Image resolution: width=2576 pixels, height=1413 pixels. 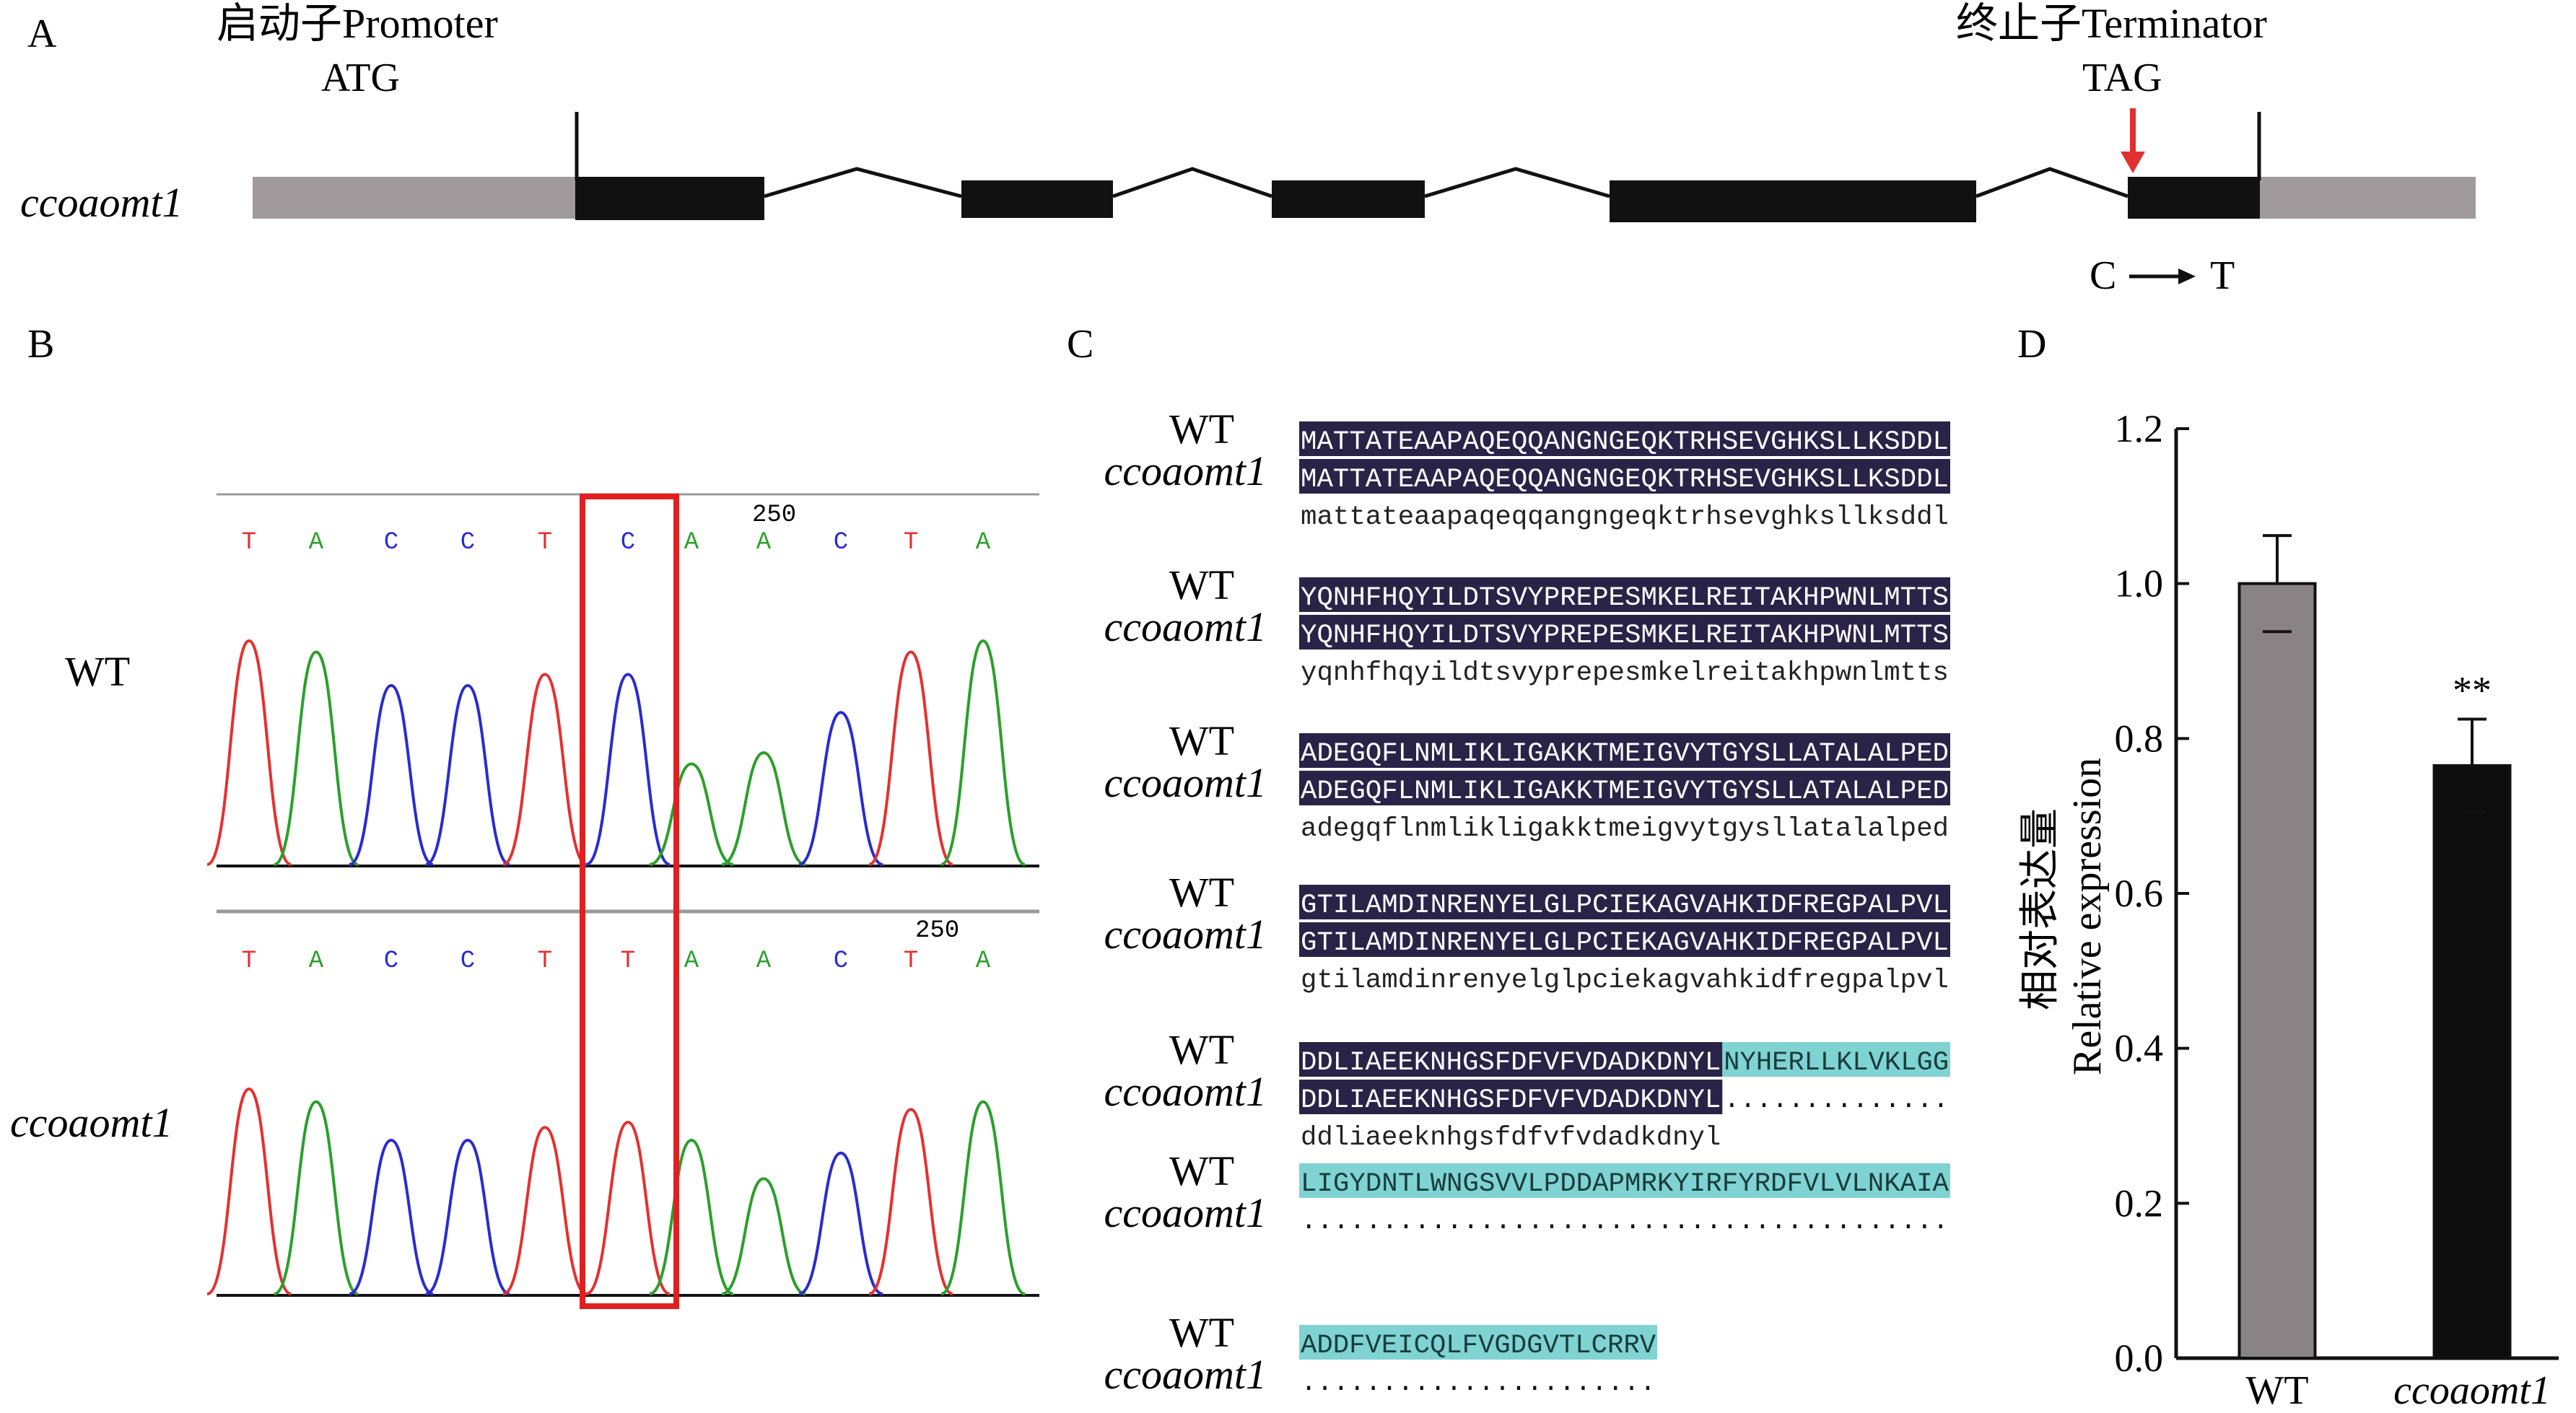 What do you see at coordinates (2337, 910) in the screenshot?
I see `expression-bar-chart: 0.0 0.2 0.4 0.6 0.8 1.0 1.2 WT ccoaomt1 **` at bounding box center [2337, 910].